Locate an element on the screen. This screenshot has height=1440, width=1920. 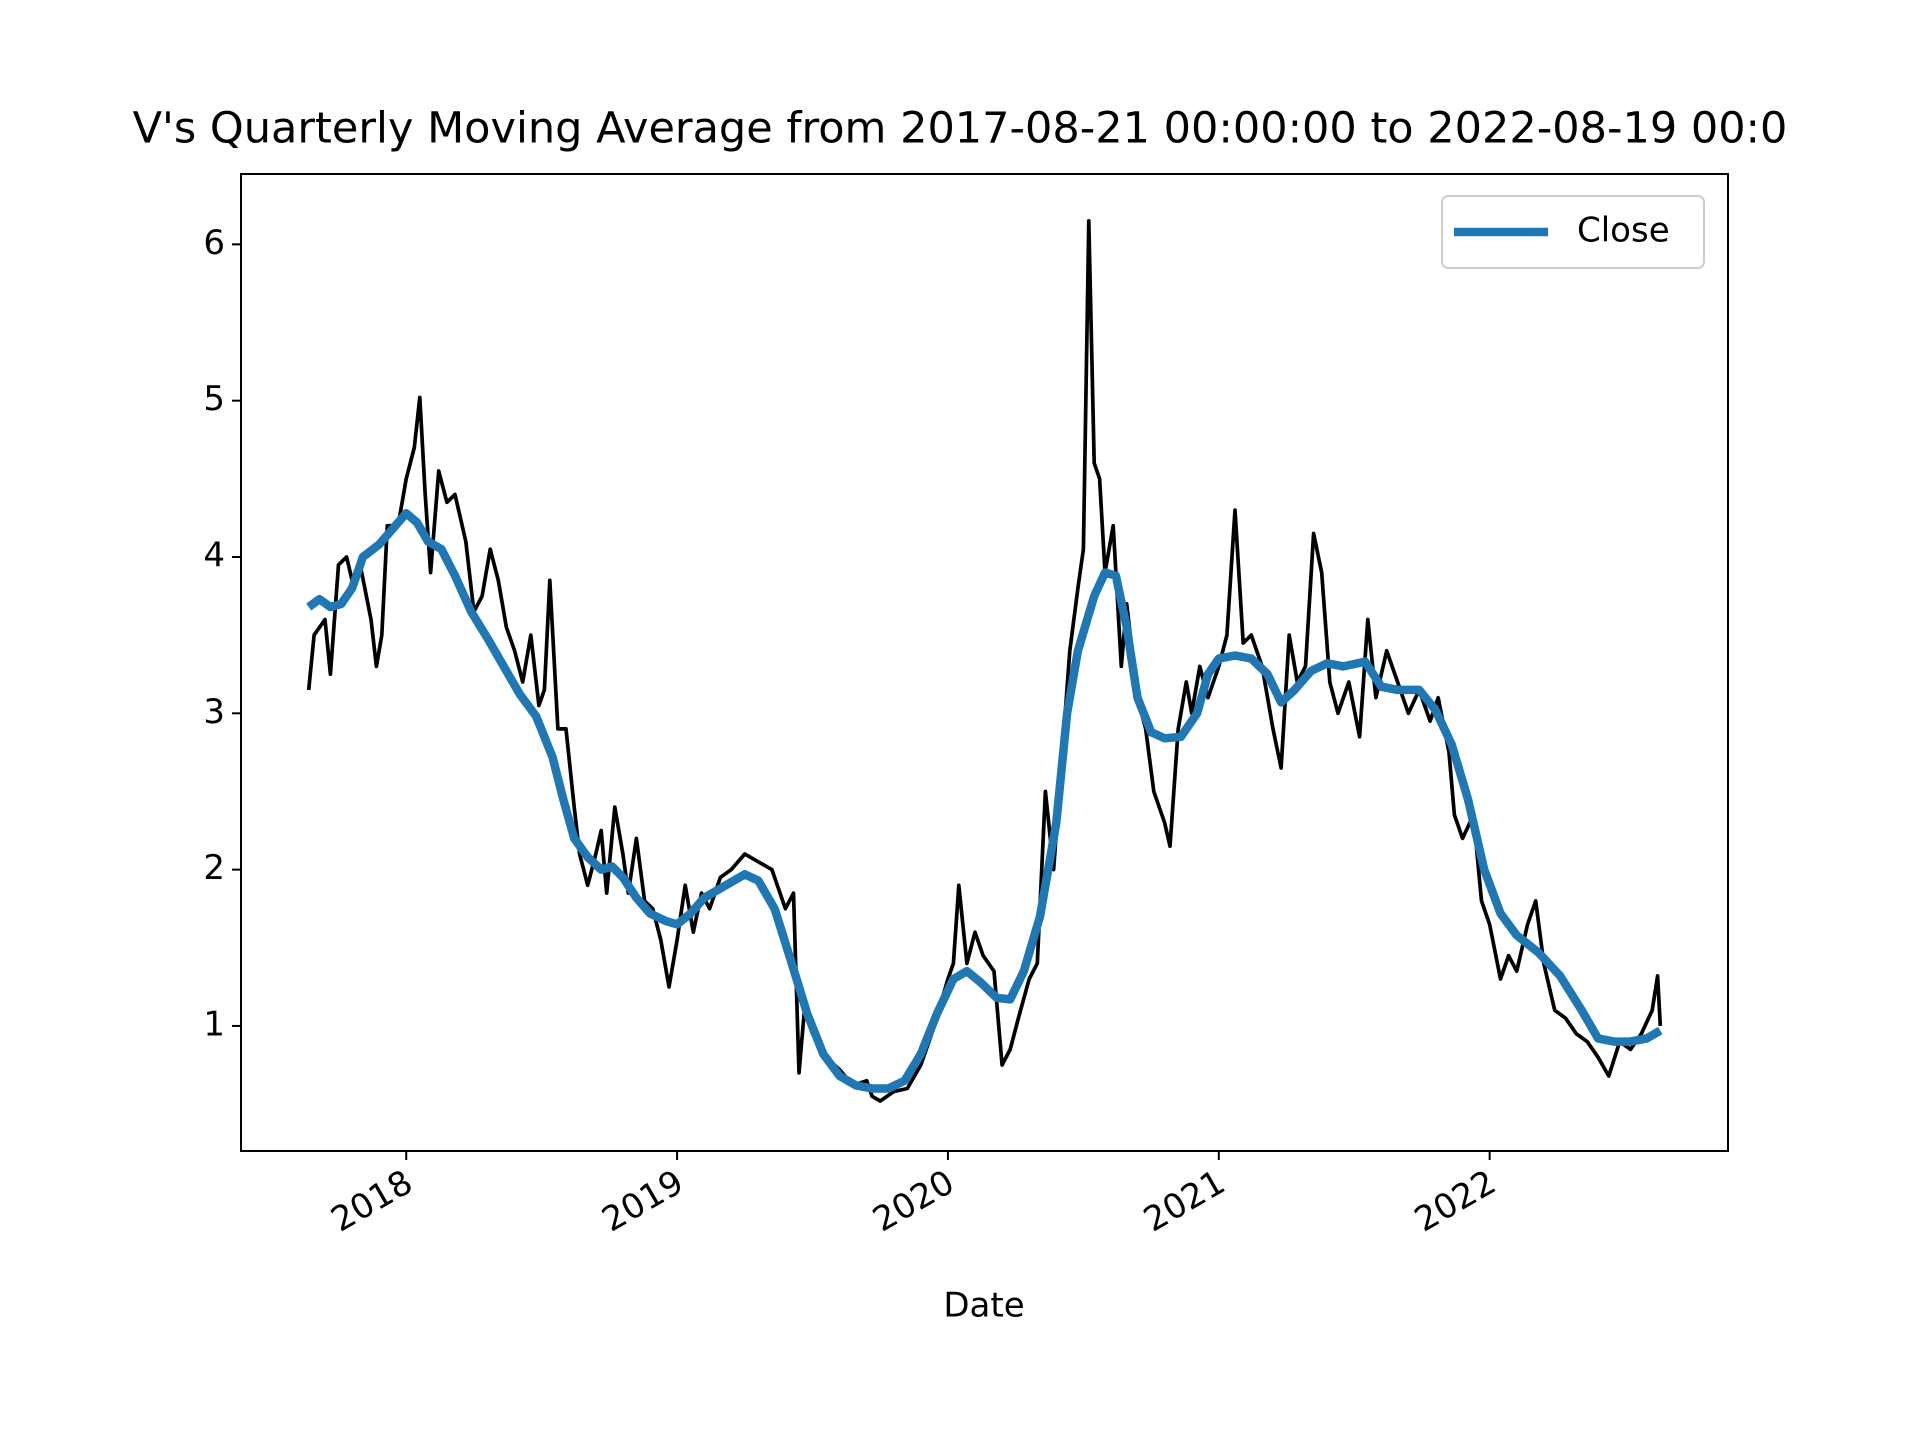
x-axis-label: Date is located at coordinates (983, 1306).